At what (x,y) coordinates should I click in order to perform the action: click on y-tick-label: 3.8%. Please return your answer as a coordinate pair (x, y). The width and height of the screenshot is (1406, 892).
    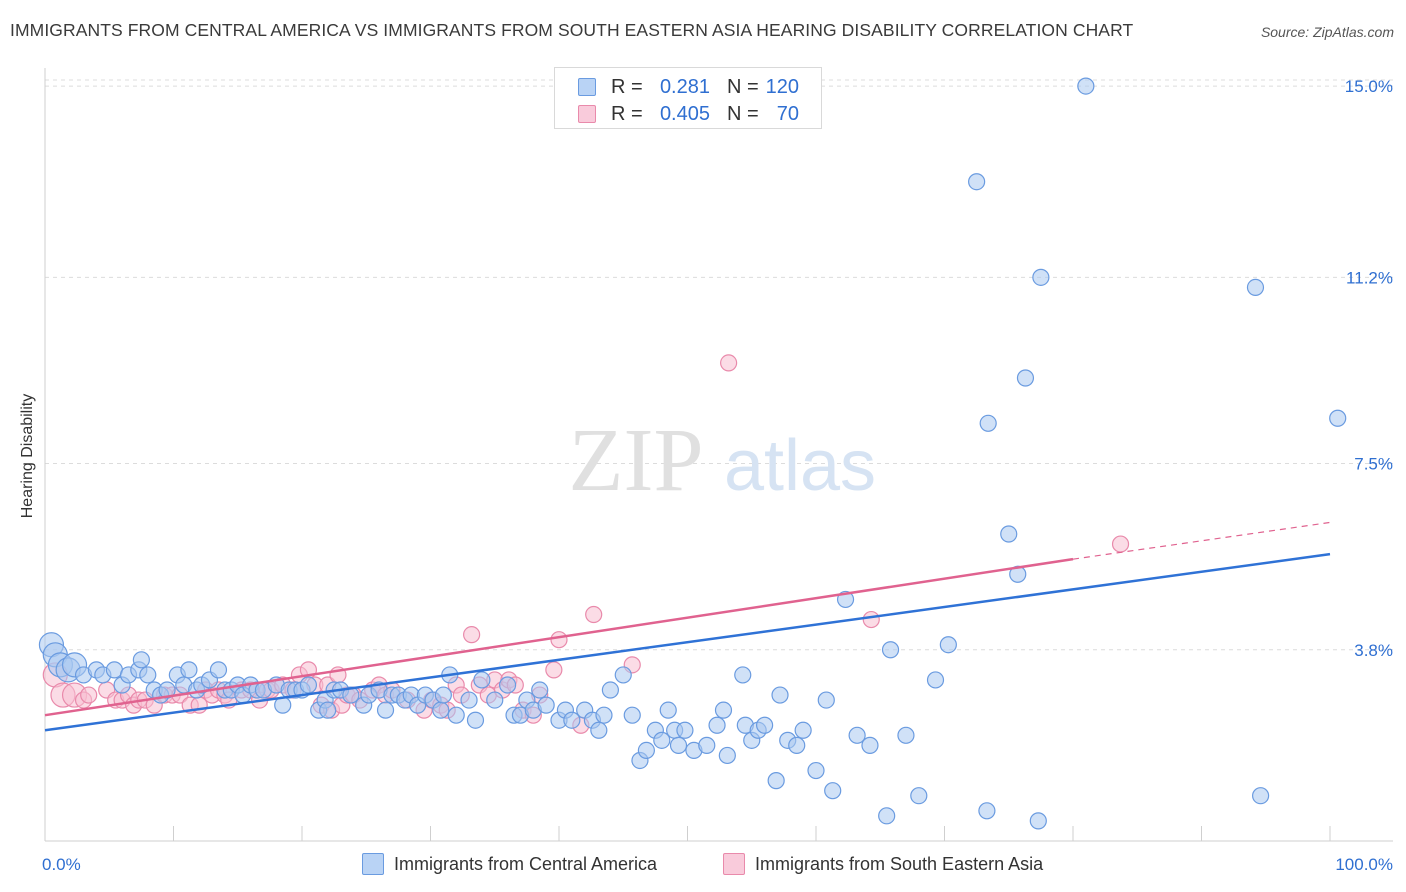
    Looking at the image, I should click on (1373, 650).